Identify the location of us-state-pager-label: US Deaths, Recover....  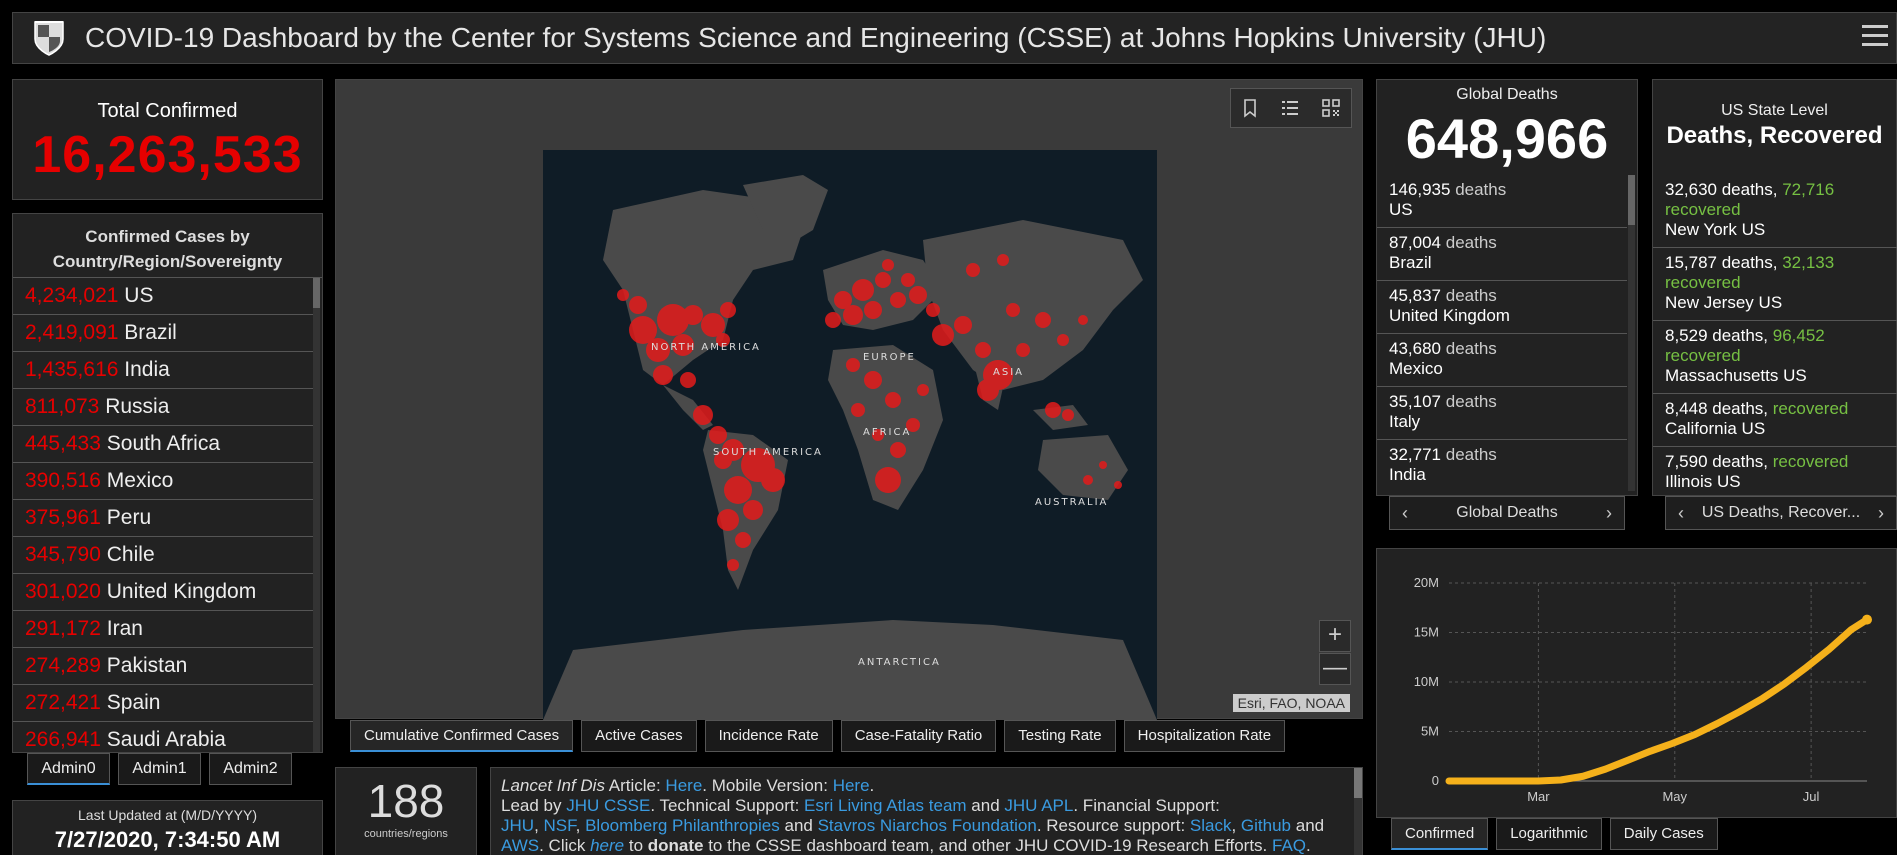
(1781, 512).